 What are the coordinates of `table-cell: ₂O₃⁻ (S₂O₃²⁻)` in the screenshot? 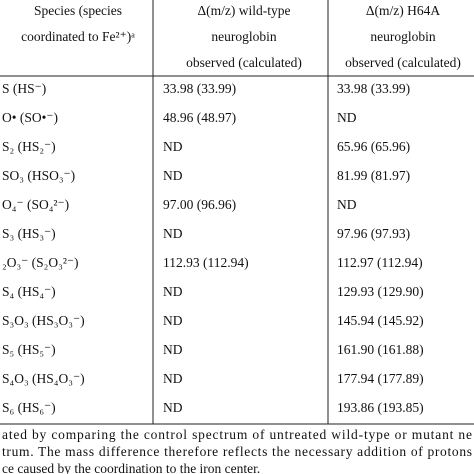 It's located at (40, 262).